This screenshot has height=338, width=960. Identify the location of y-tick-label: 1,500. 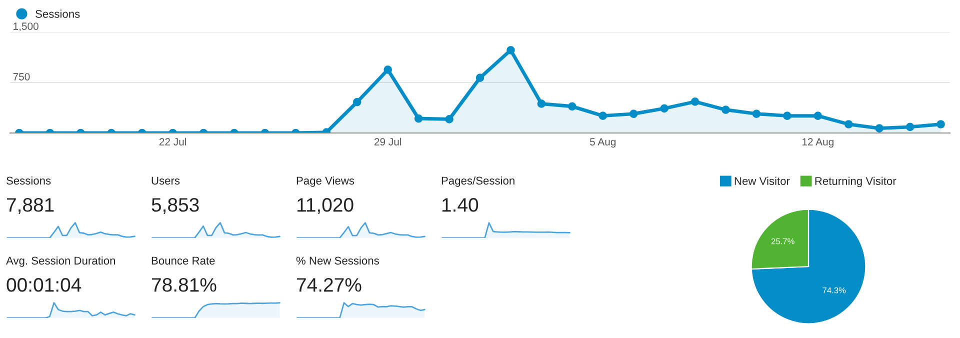
(26, 27).